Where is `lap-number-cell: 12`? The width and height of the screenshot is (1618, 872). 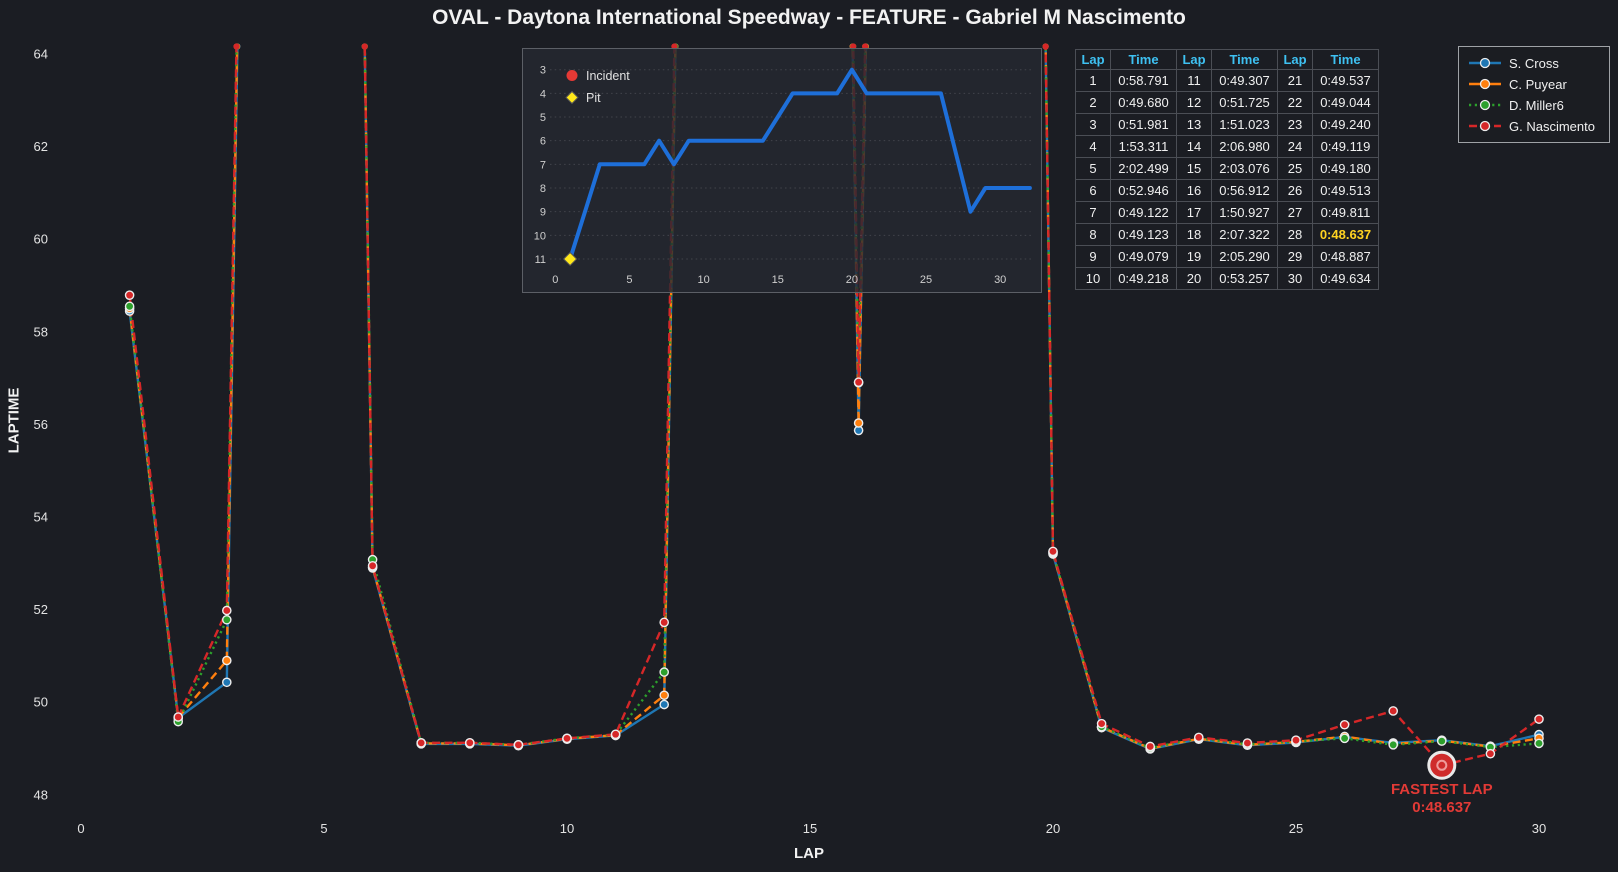
lap-number-cell: 12 is located at coordinates (1194, 102).